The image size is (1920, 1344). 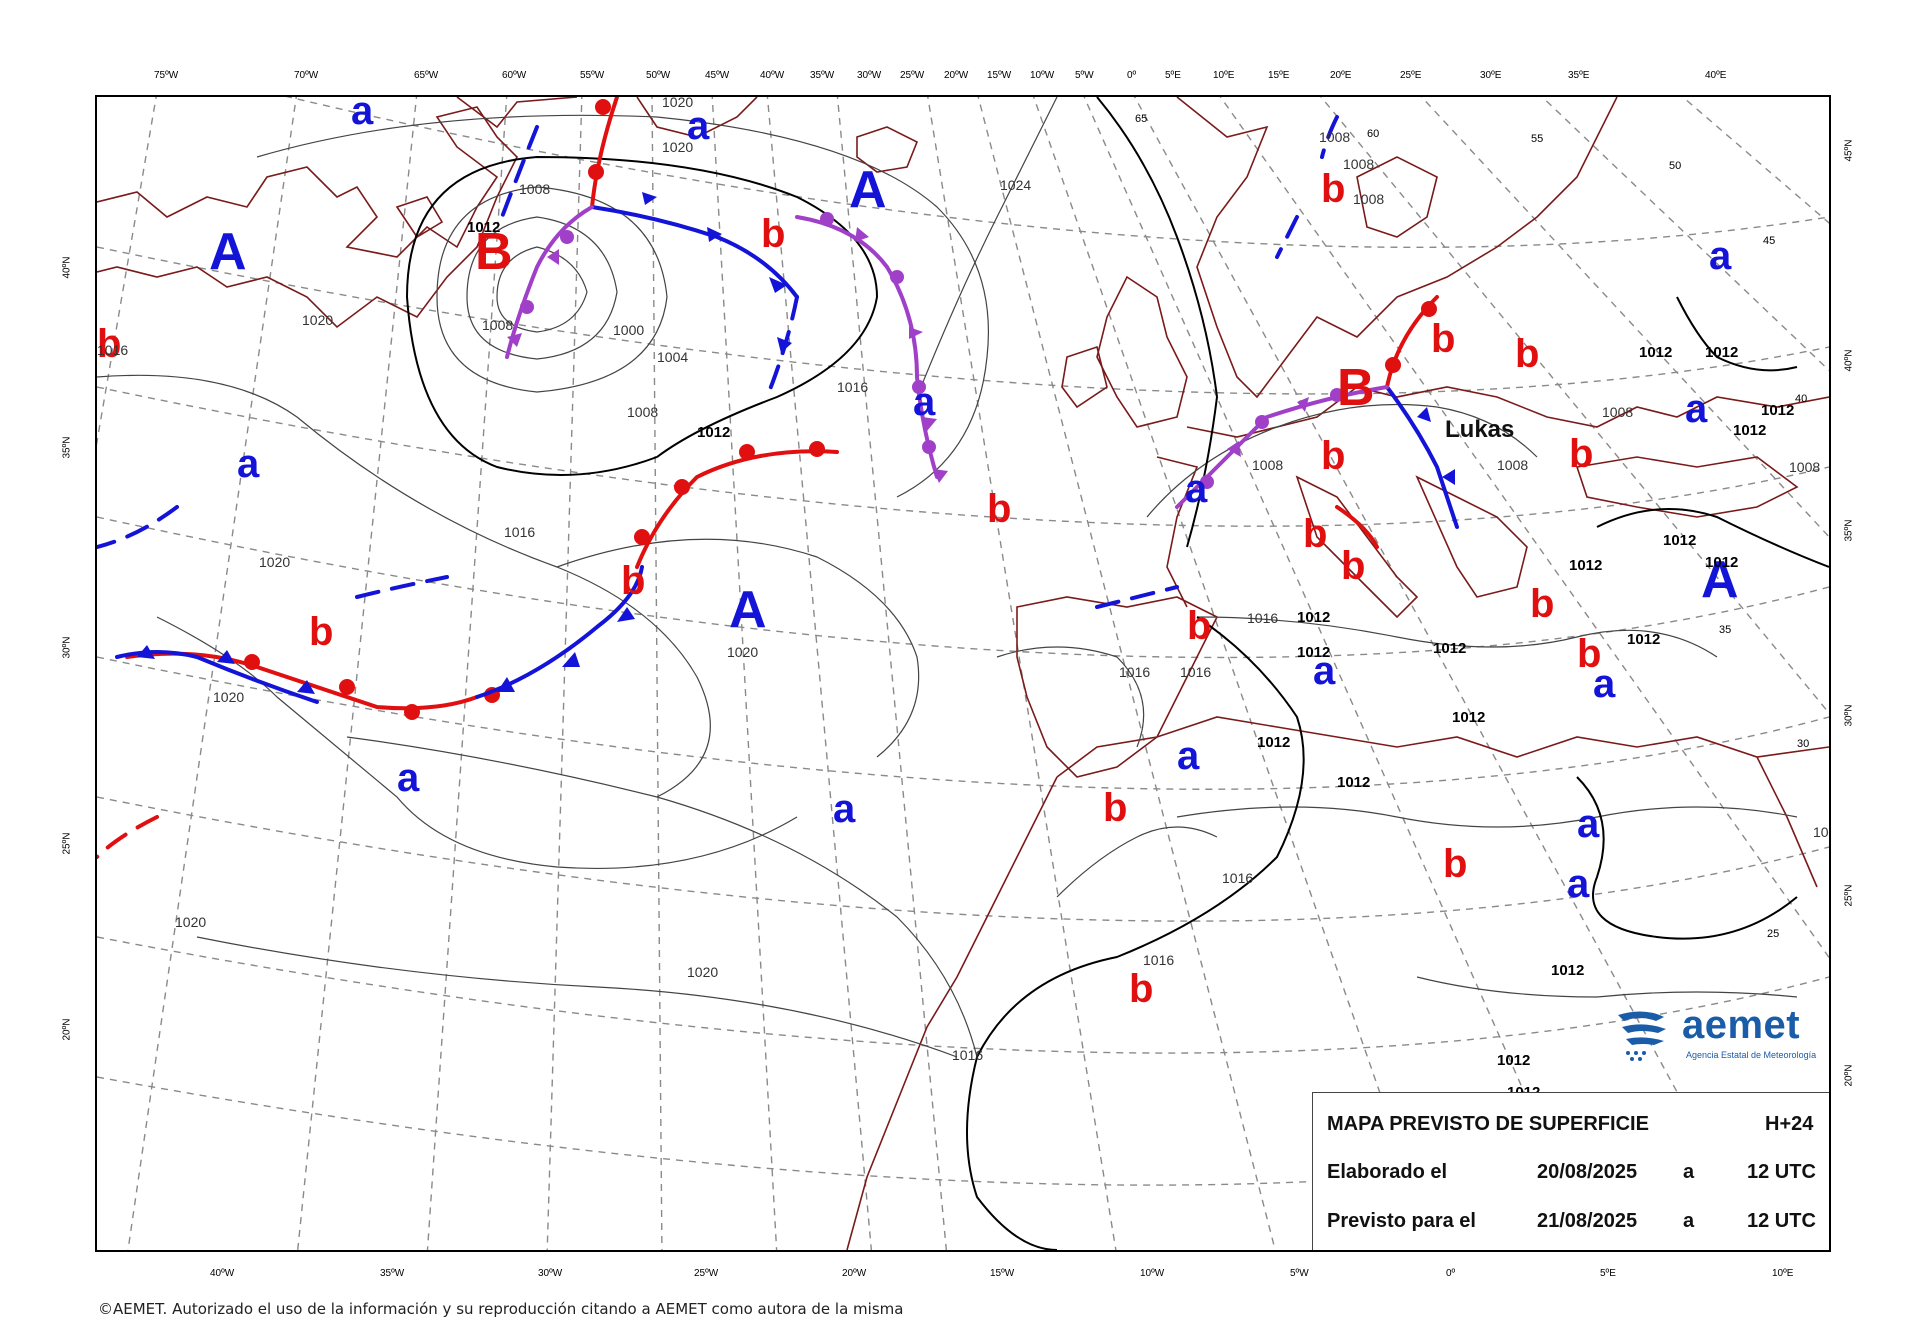 I want to click on legend-elaborated-label: Elaborado el, so click(x=1387, y=1172).